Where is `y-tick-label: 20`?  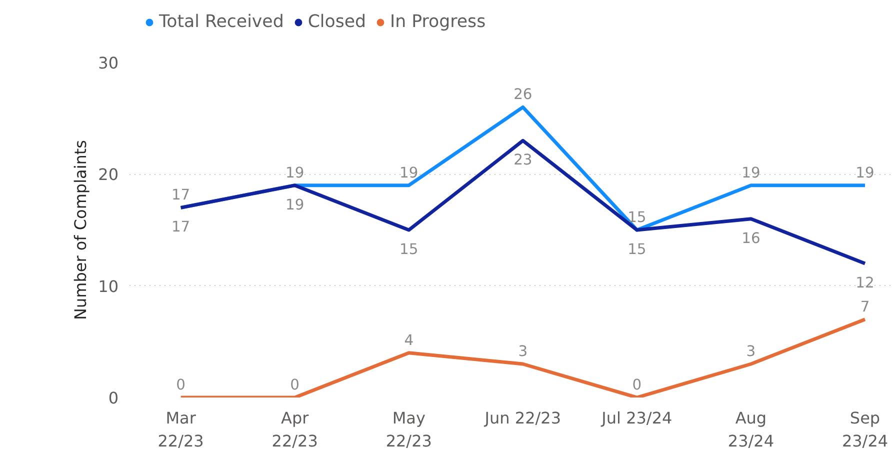 y-tick-label: 20 is located at coordinates (108, 174).